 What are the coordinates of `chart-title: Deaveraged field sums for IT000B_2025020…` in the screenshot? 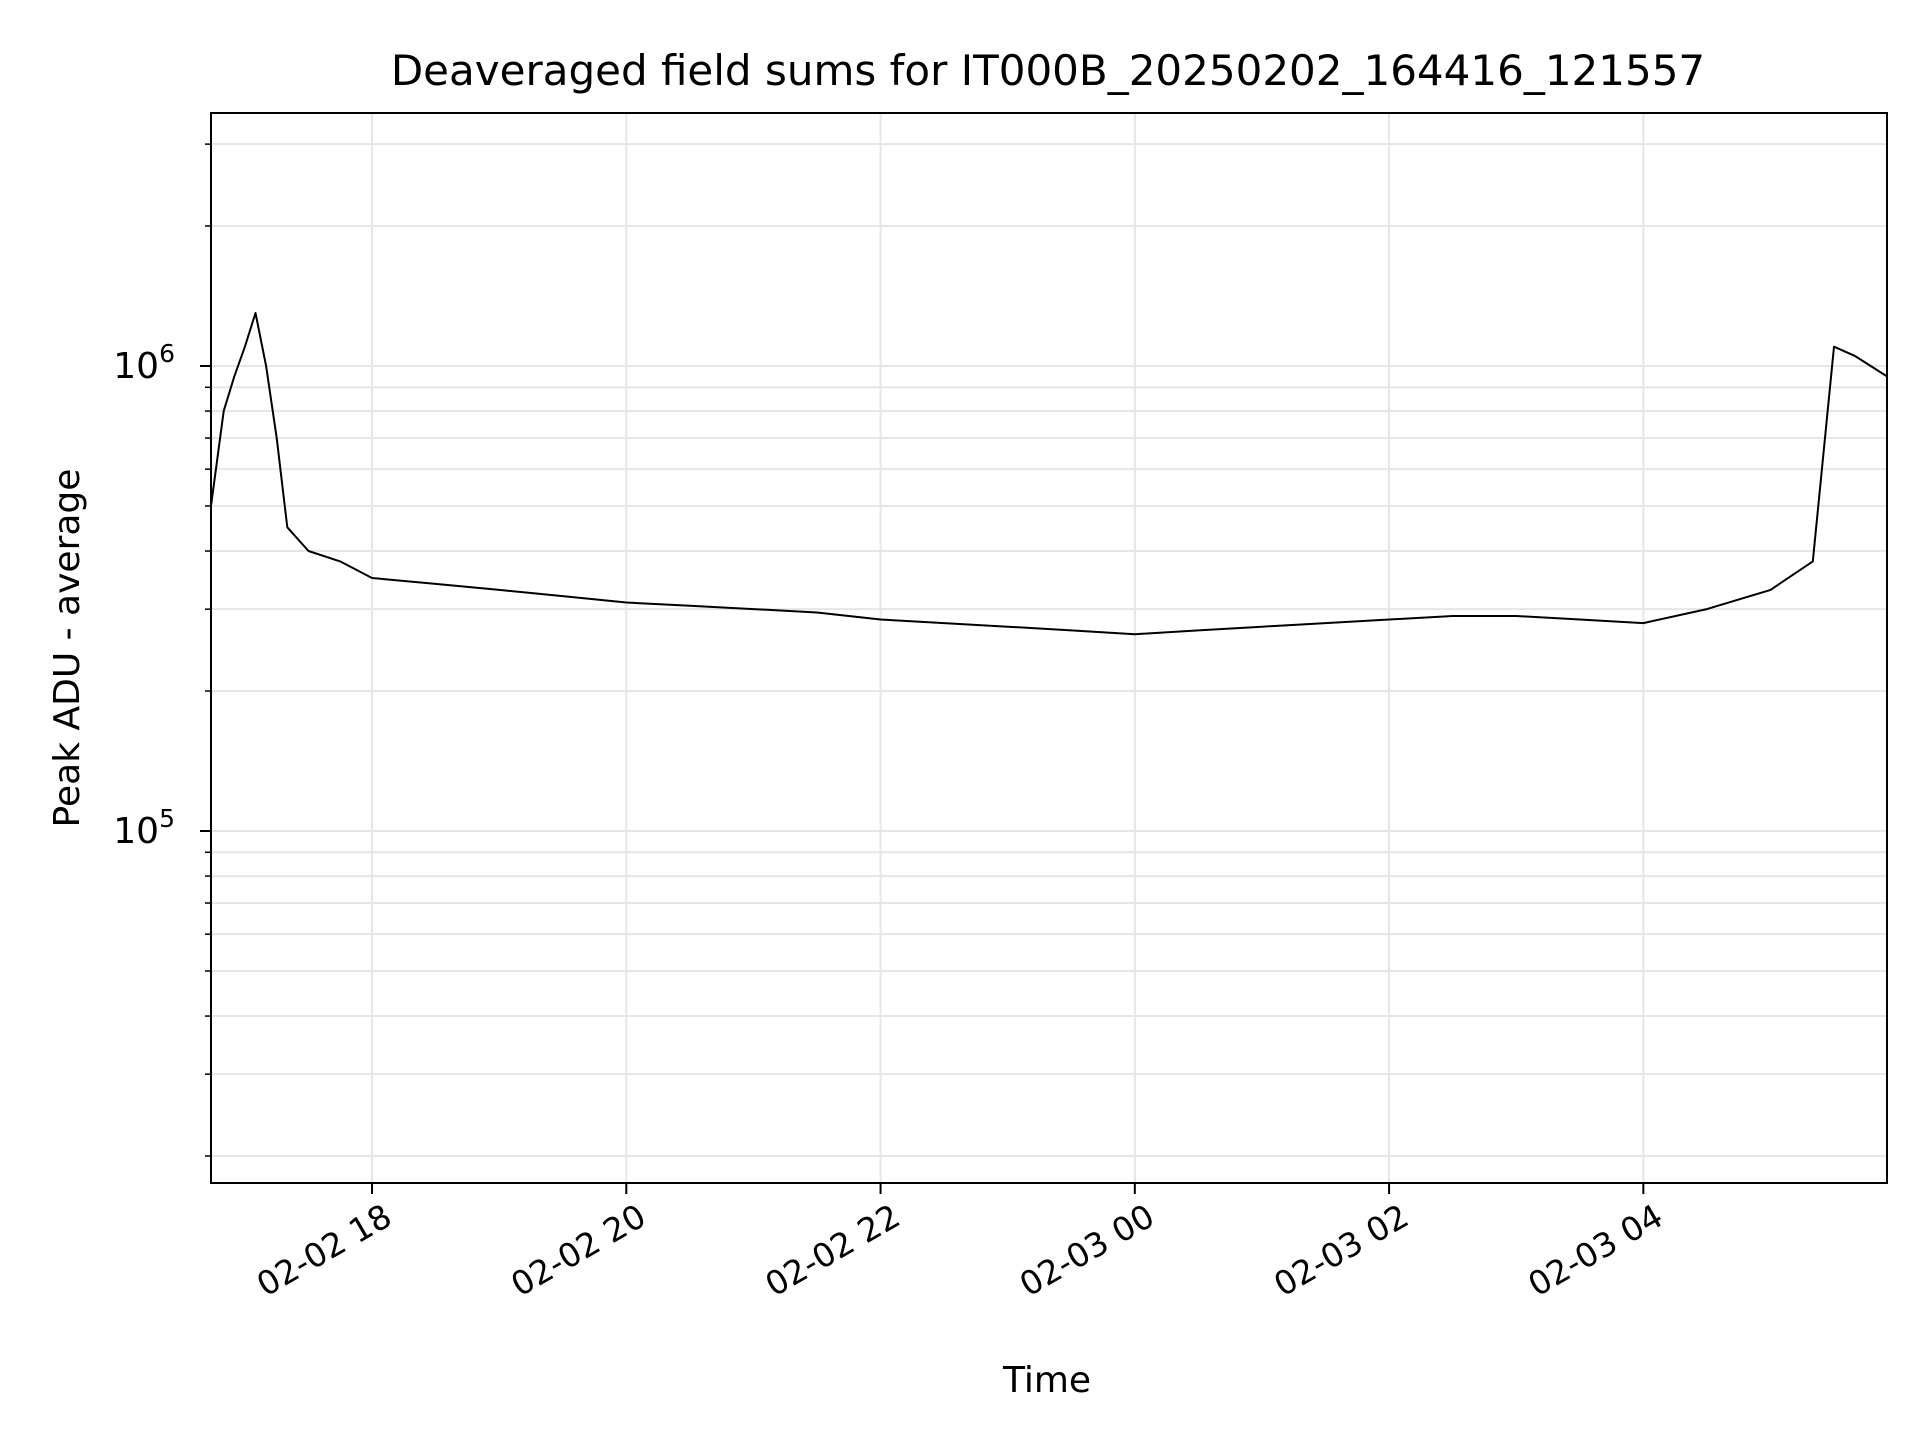 It's located at (1048, 70).